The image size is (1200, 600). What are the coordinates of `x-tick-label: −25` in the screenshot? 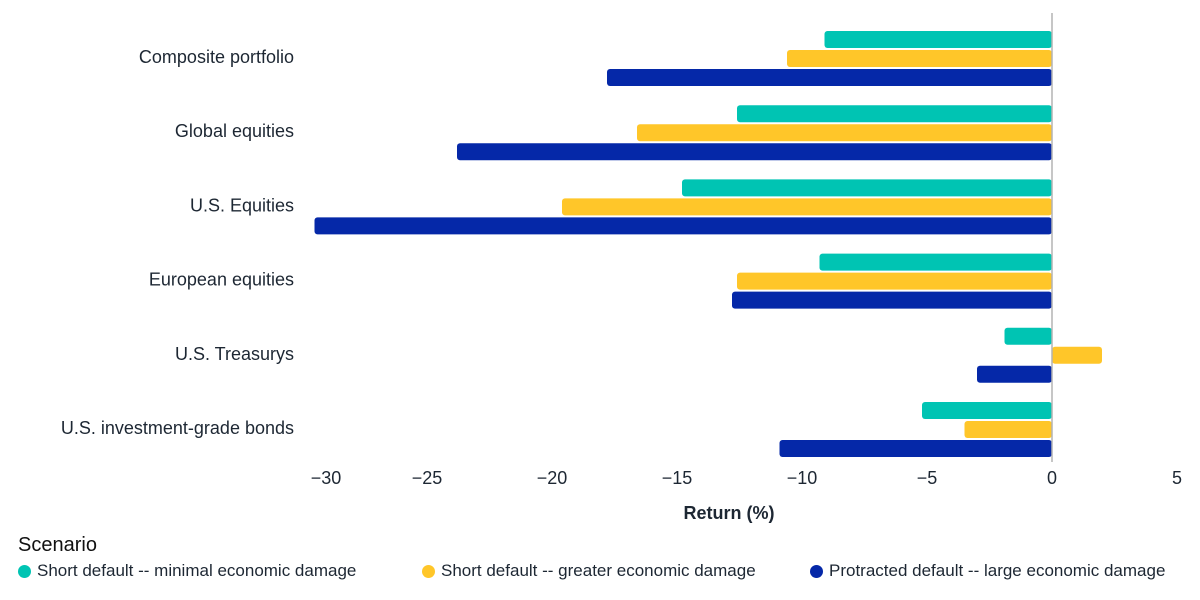 It's located at (427, 478).